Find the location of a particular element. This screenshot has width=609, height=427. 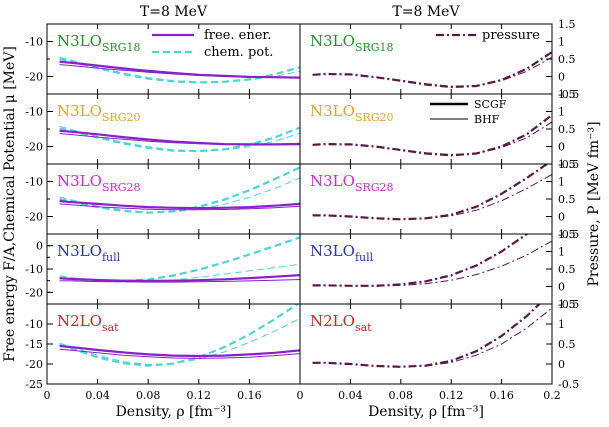

legend-label: free. ener. is located at coordinates (237, 35).